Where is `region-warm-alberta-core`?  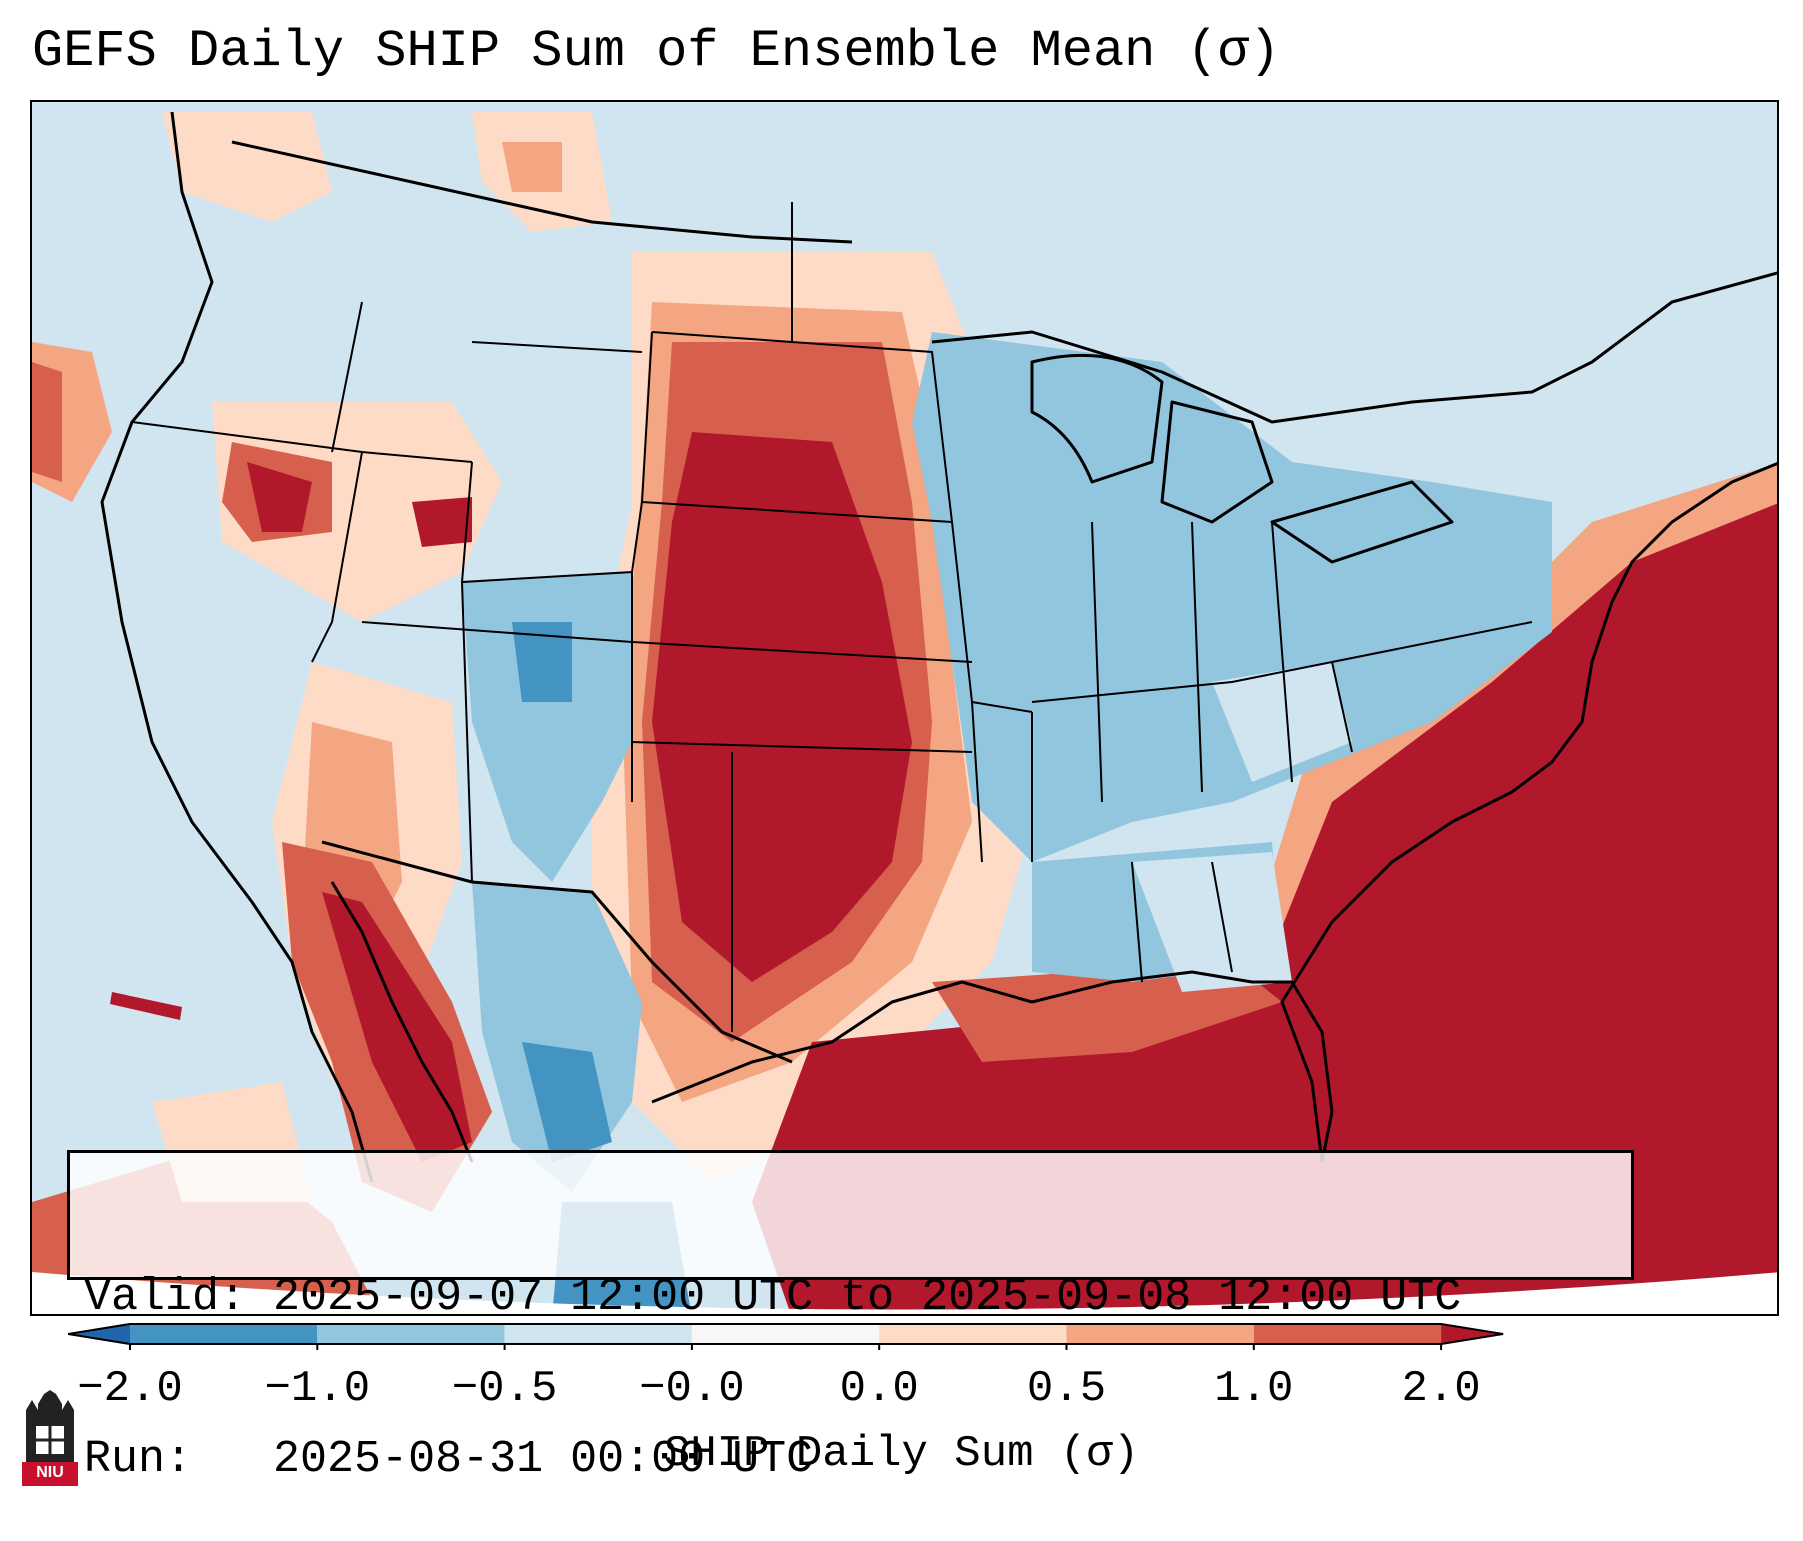 region-warm-alberta-core is located at coordinates (532, 167).